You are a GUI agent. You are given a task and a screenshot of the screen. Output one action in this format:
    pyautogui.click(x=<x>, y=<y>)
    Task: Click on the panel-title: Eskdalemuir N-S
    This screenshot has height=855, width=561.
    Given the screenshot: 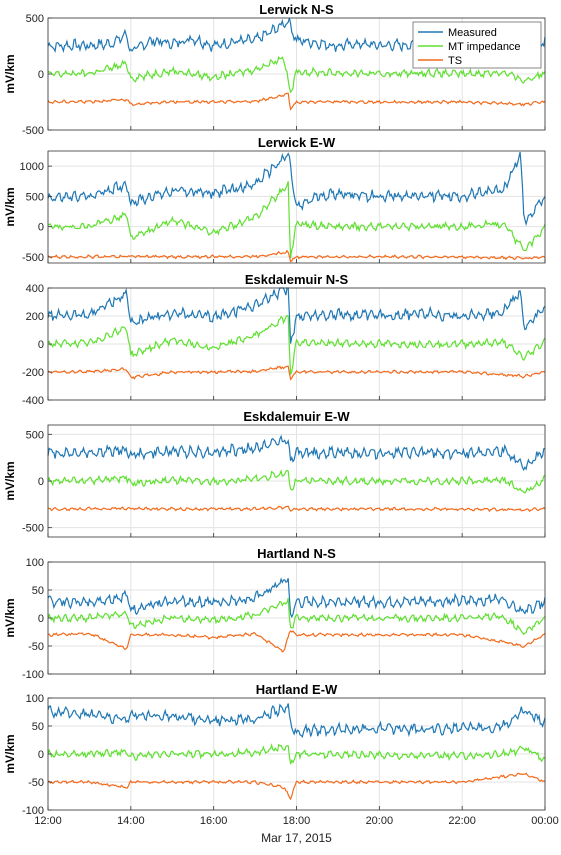 What is the action you would take?
    pyautogui.click(x=297, y=279)
    